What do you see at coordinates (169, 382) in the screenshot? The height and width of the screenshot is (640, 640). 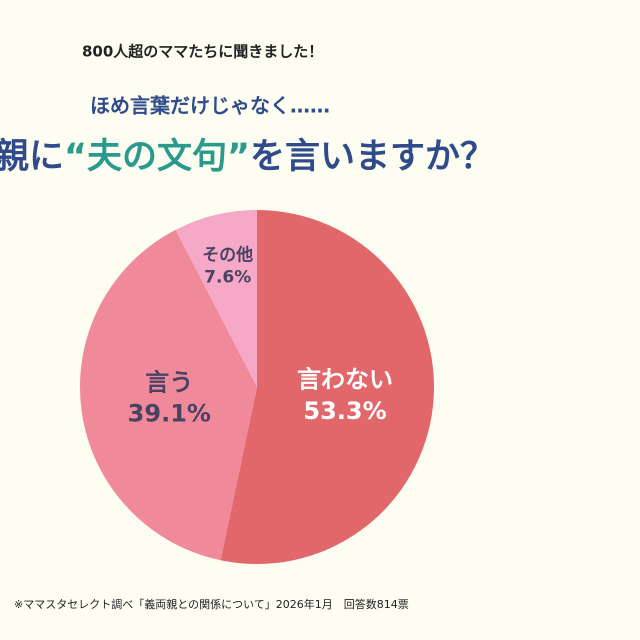 I see `slice-label: 言う` at bounding box center [169, 382].